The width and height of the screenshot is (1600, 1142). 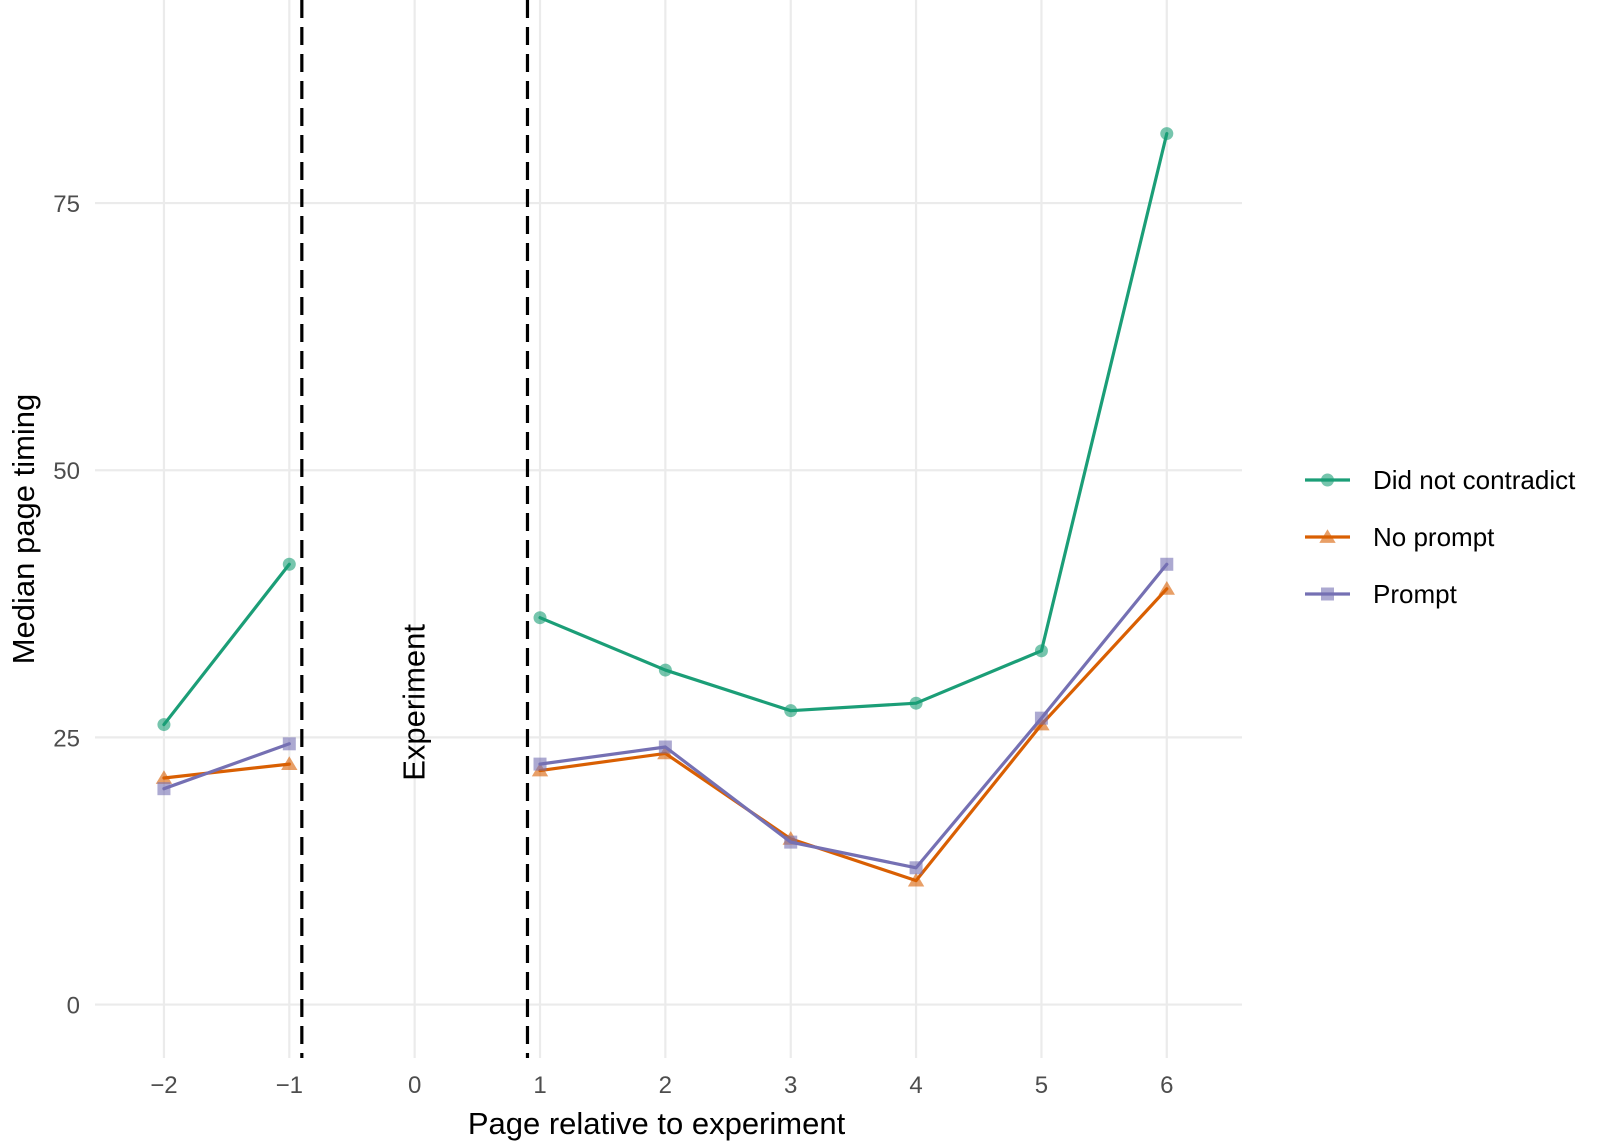 I want to click on legend-item-did-not-contradict: Did not contradict, so click(x=1440, y=480).